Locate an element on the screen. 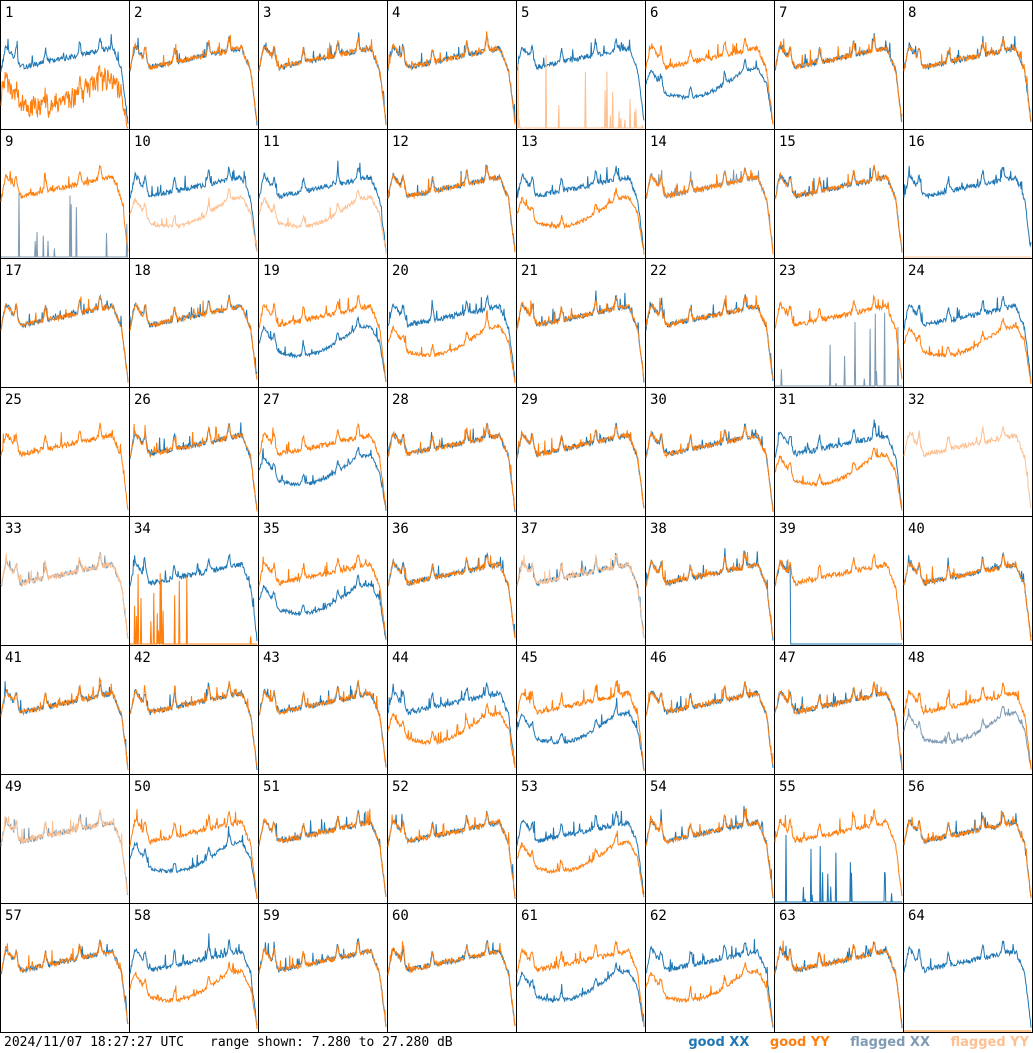 The width and height of the screenshot is (1033, 1053). panel-label: 40 is located at coordinates (916, 529).